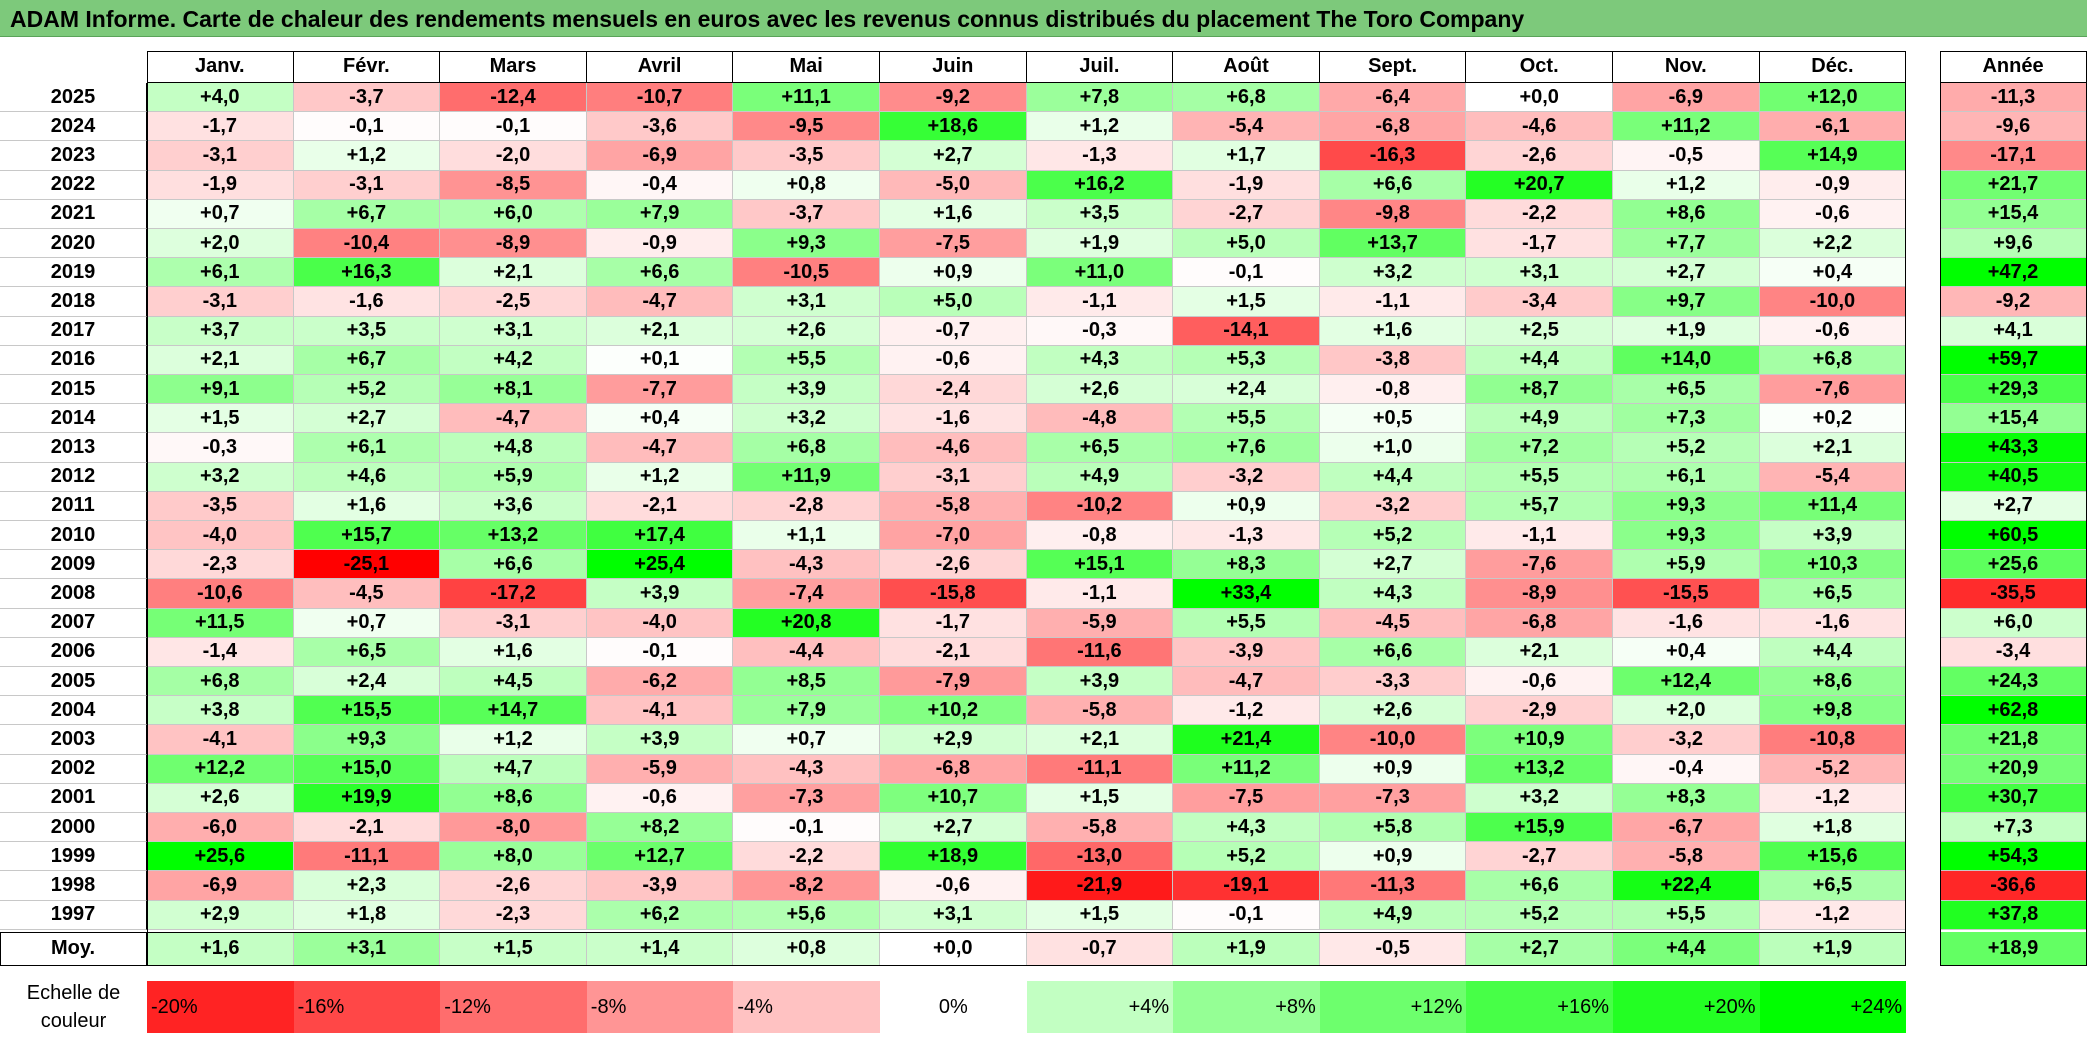 Image resolution: width=2087 pixels, height=1037 pixels. Describe the element at coordinates (1686, 886) in the screenshot. I see `heatmap-cell: +22,4` at that location.